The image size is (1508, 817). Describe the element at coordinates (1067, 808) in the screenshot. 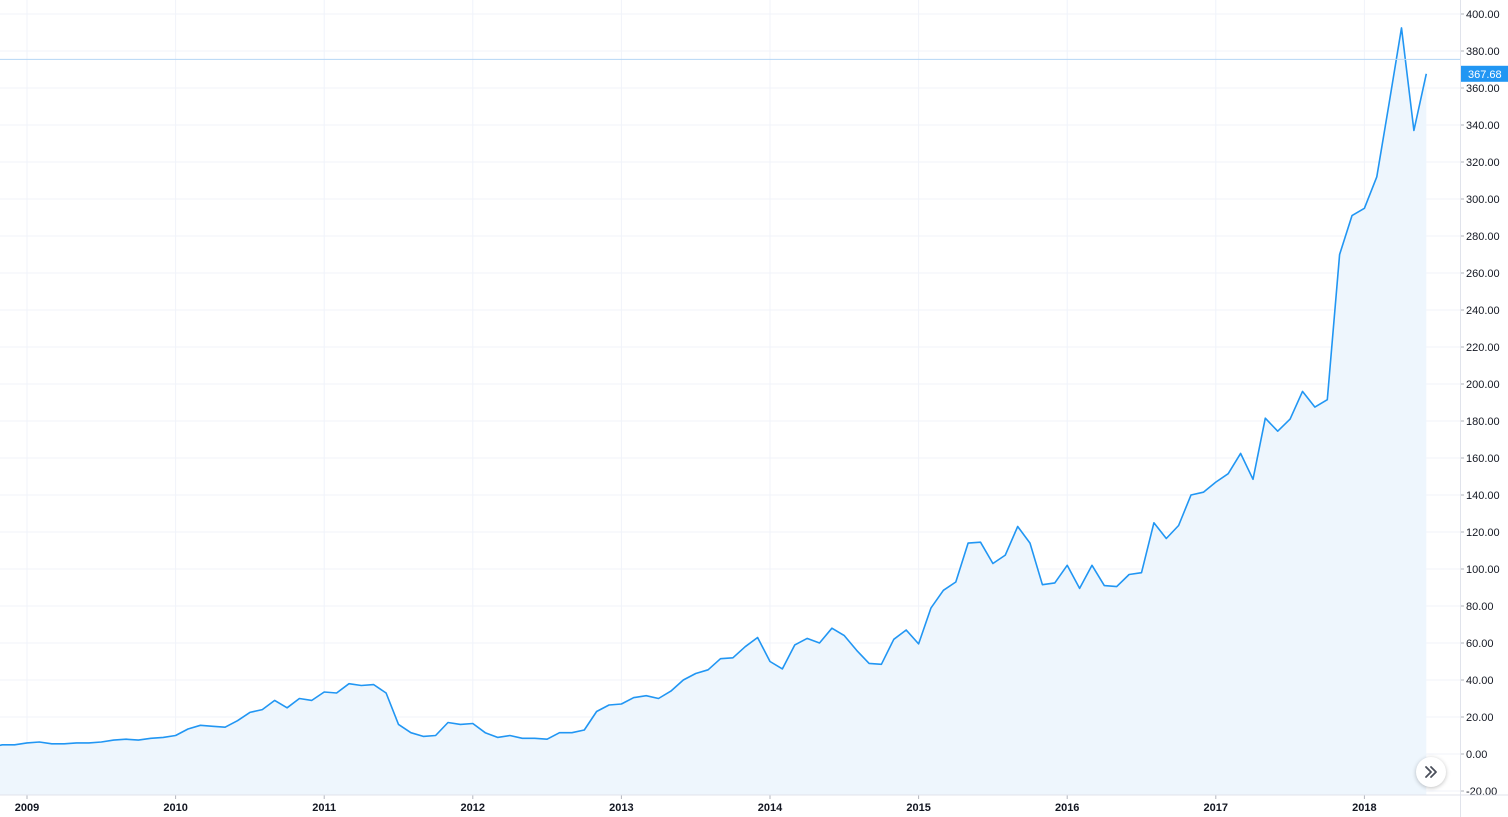

I see `x-tick-label: 2016` at that location.